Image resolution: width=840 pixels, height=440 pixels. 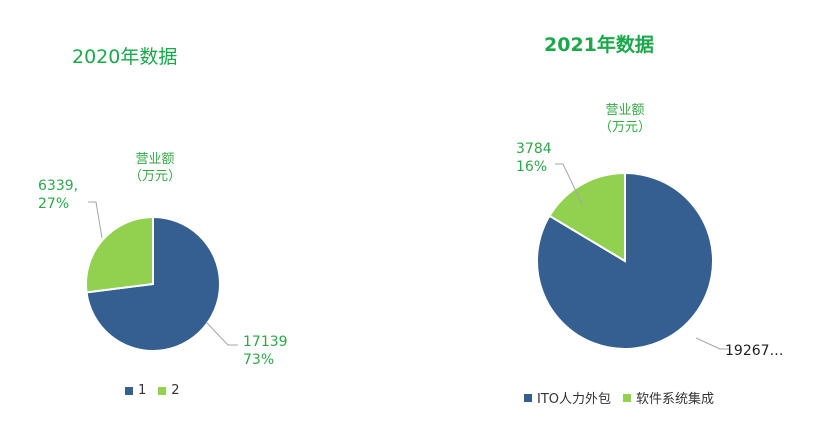 I want to click on chart-title: 2020年数据, so click(x=125, y=57).